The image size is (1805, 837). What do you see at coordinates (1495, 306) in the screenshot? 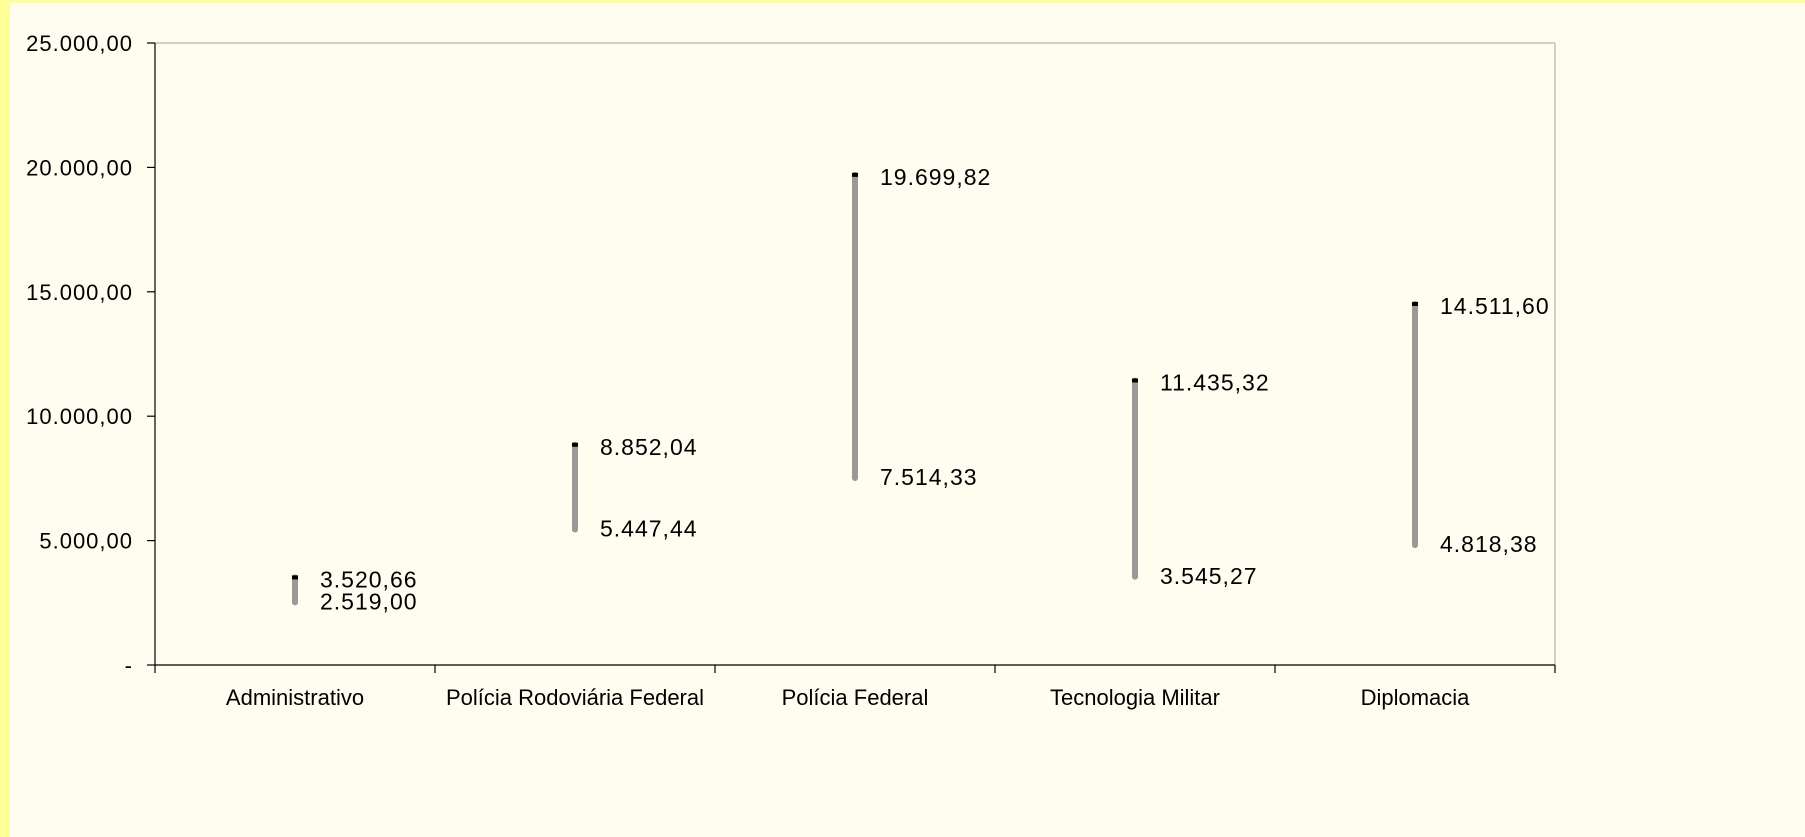
I see `high-value-label: 14.511,60` at bounding box center [1495, 306].